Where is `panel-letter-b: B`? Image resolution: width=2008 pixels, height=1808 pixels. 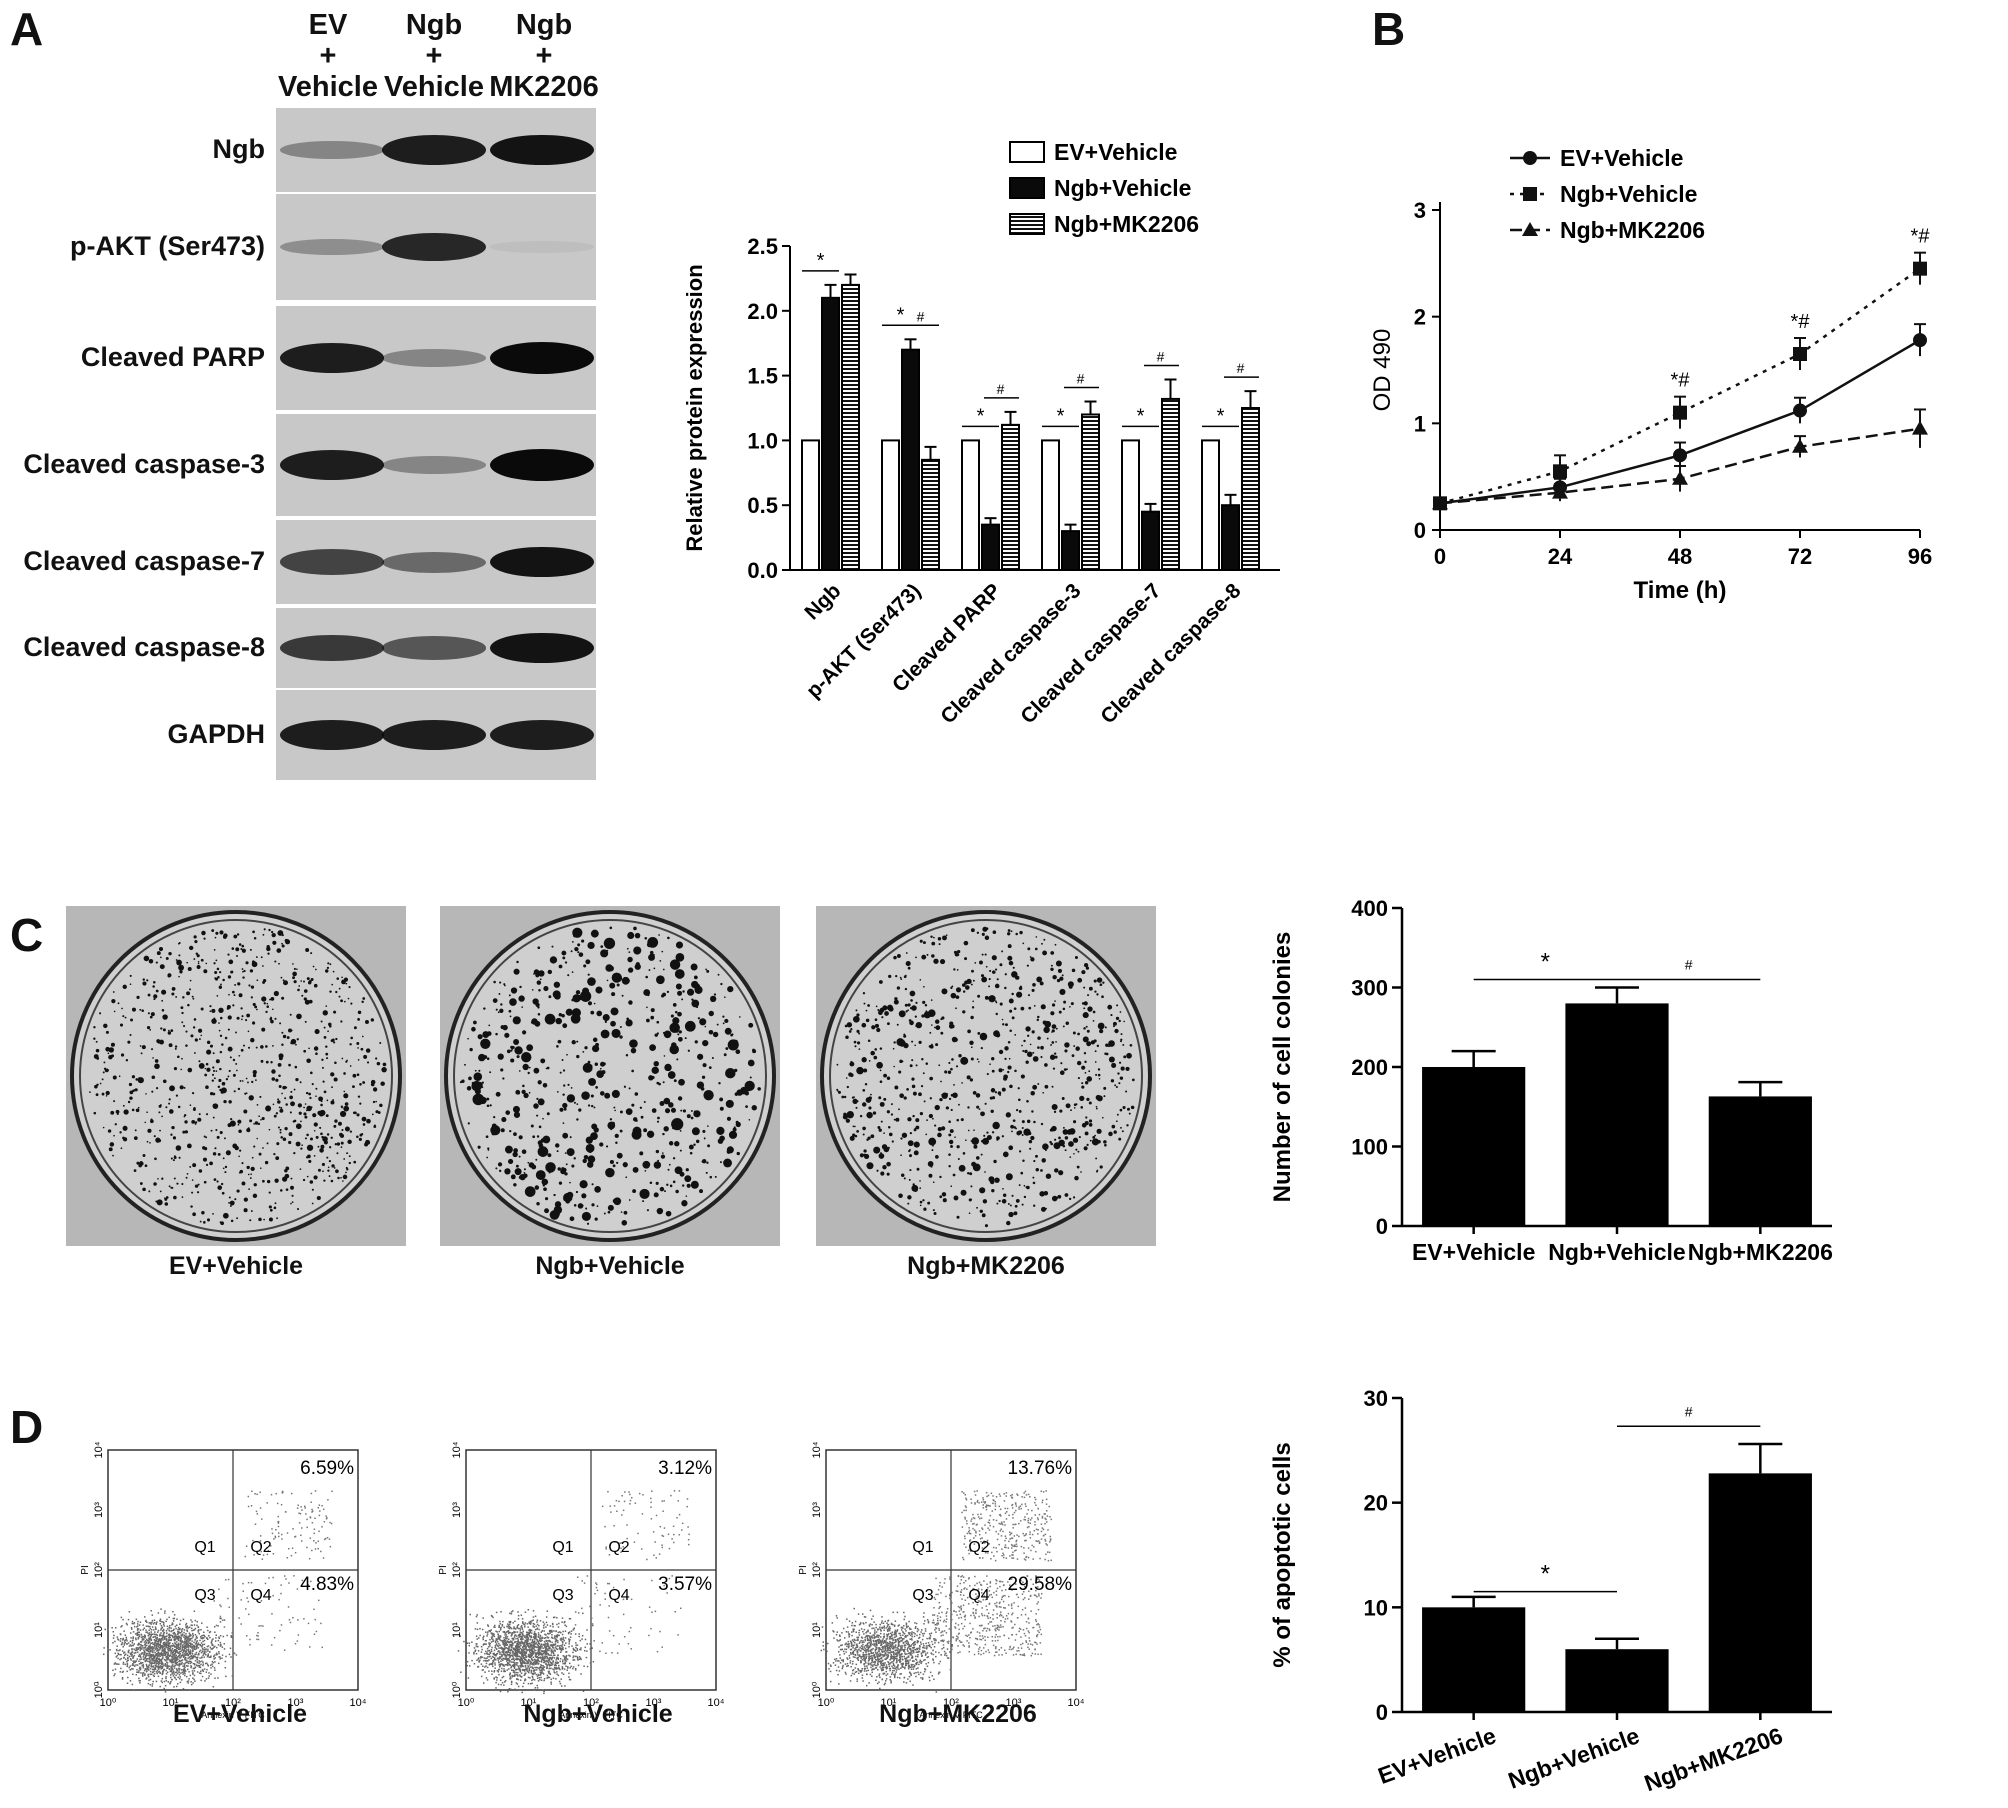
panel-letter-b: B is located at coordinates (1389, 29).